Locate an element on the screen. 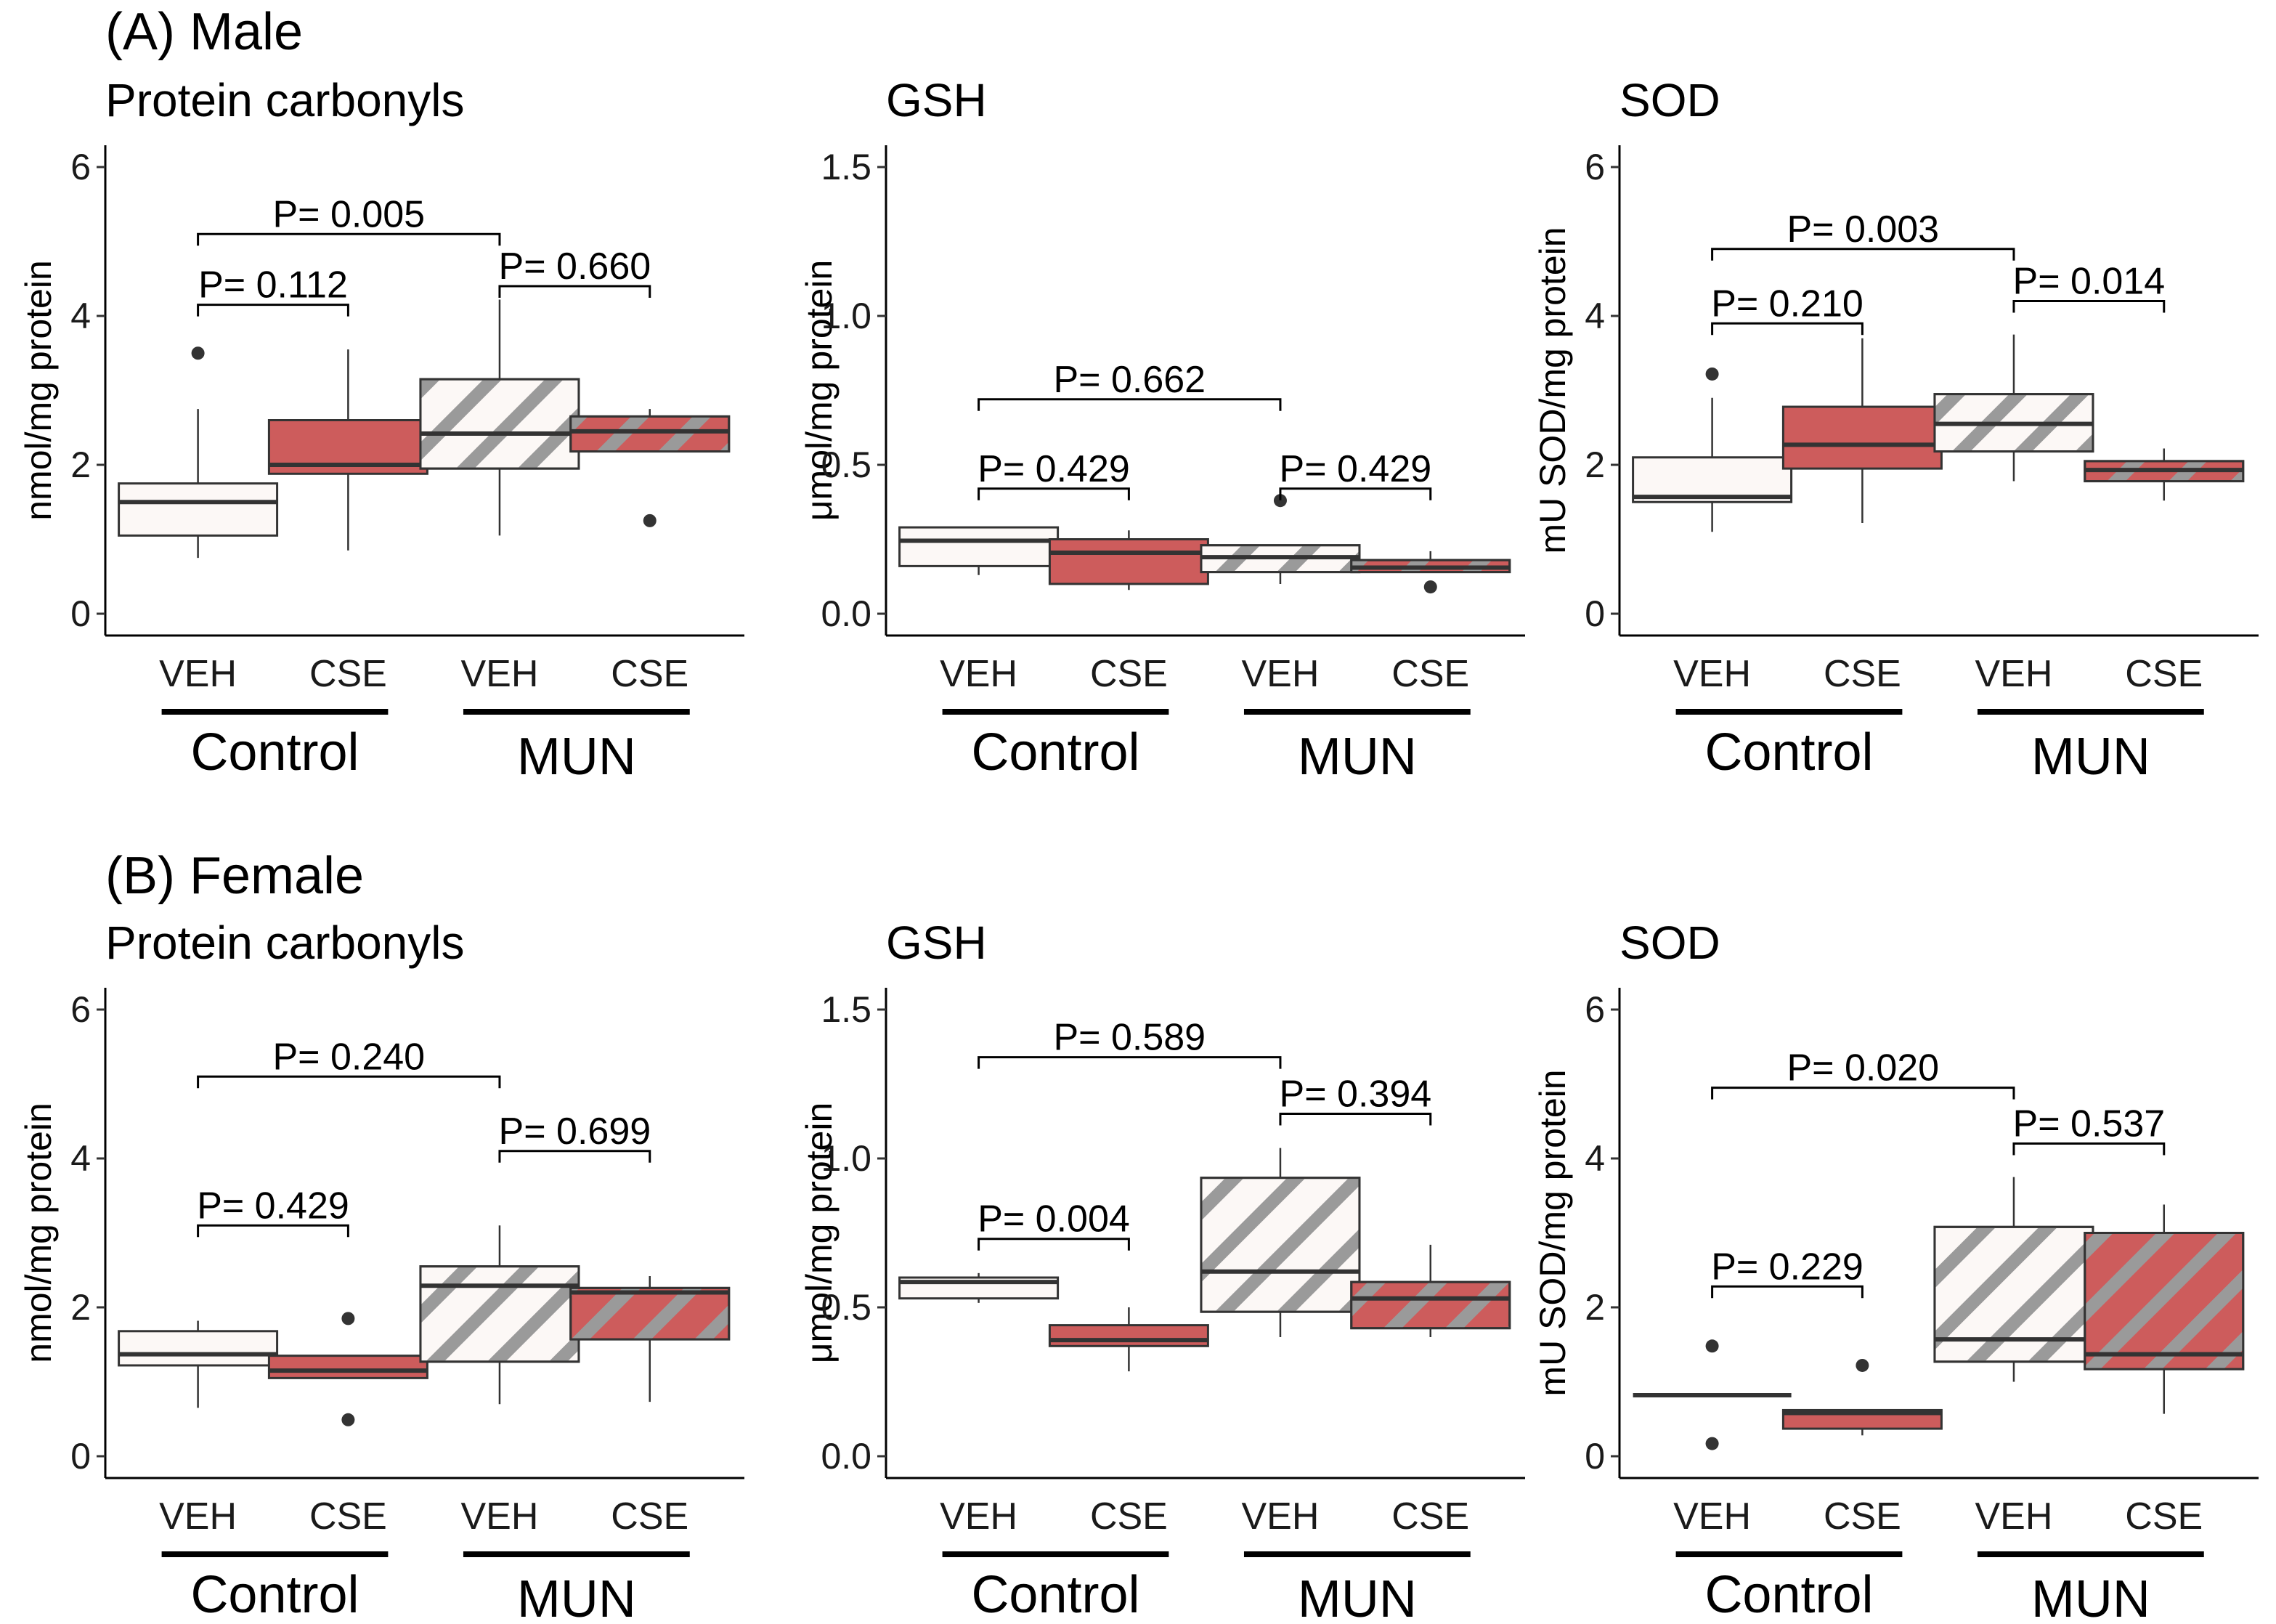  p-value-label: P= 0.394 is located at coordinates (1356, 1094).